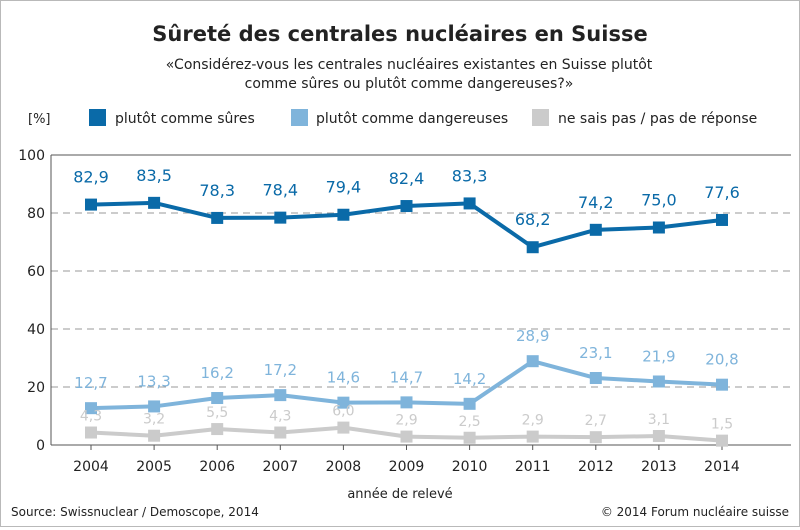  I want to click on legend-swatch-nsp, so click(540, 117).